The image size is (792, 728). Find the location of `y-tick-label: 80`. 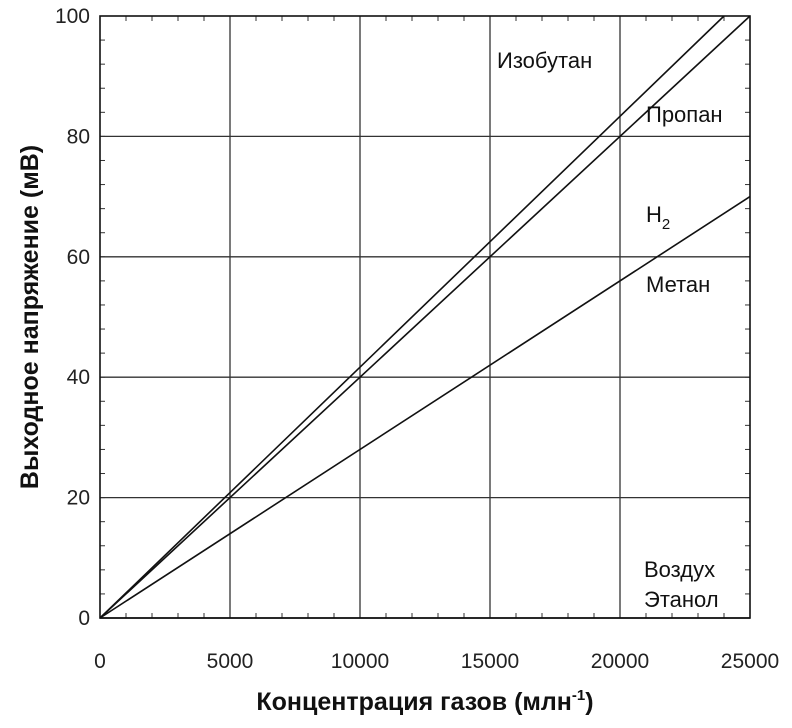

y-tick-label: 80 is located at coordinates (78, 136).